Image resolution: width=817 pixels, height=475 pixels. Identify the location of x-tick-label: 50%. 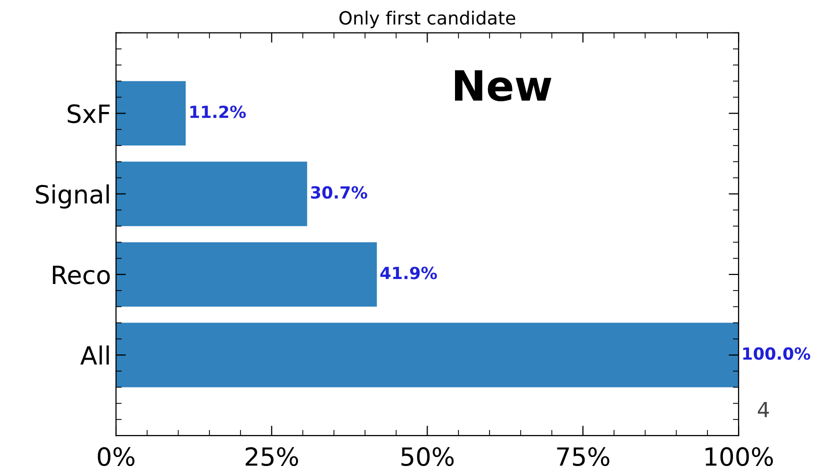
(427, 456).